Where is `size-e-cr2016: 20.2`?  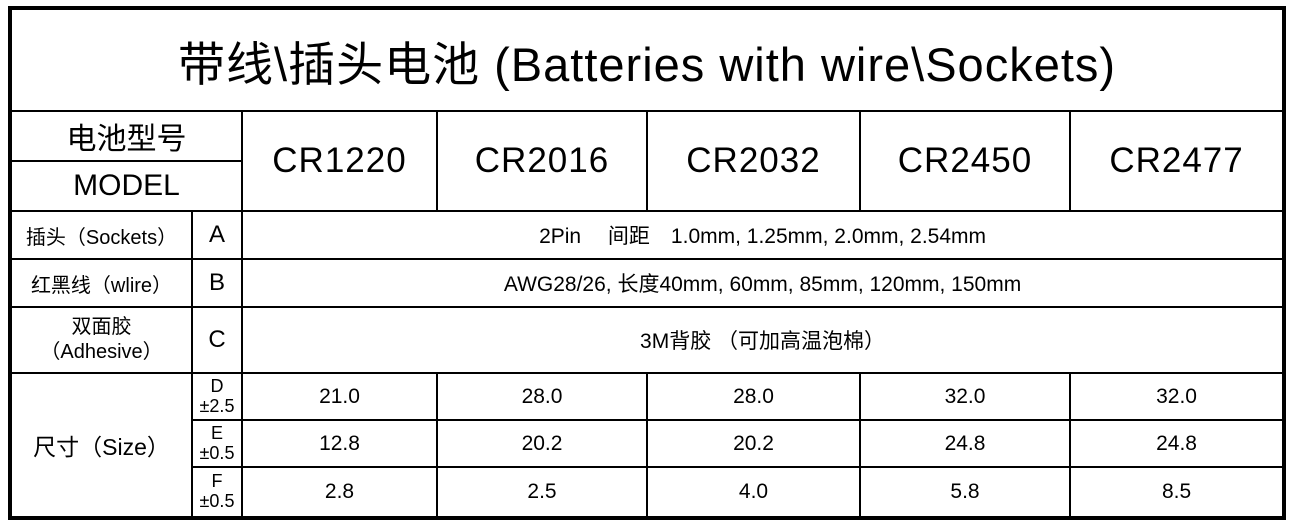
size-e-cr2016: 20.2 is located at coordinates (542, 443).